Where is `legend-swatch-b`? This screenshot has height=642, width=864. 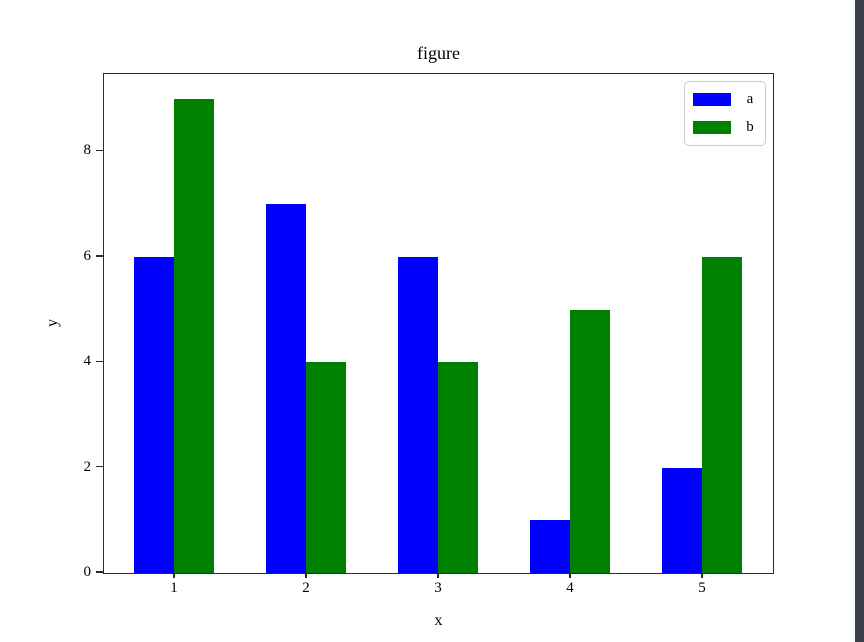
legend-swatch-b is located at coordinates (712, 127).